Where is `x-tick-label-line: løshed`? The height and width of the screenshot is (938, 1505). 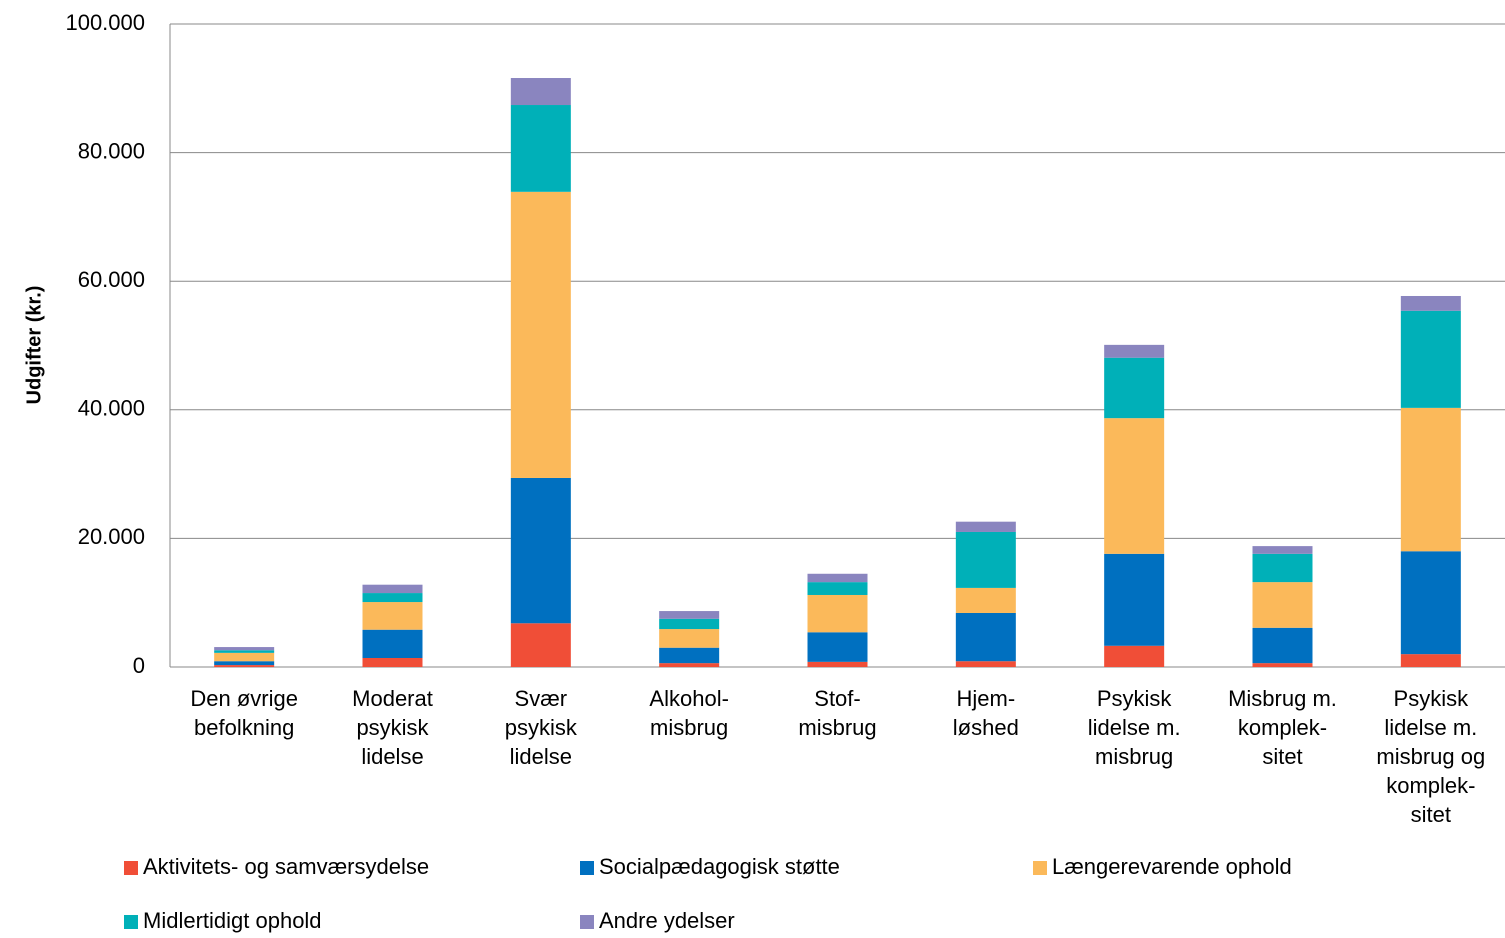 x-tick-label-line: løshed is located at coordinates (986, 727).